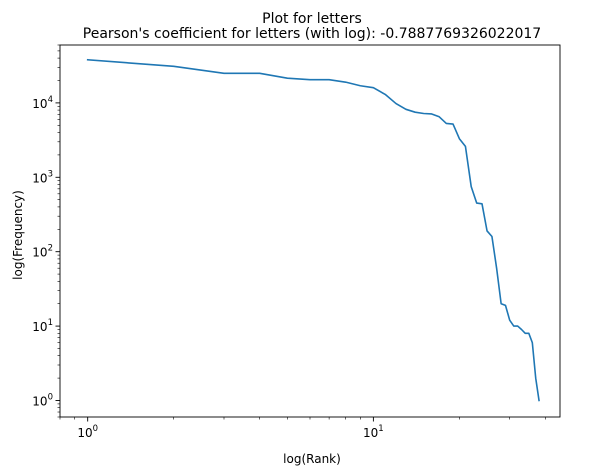 The image size is (596, 475). I want to click on x-tick-label: 10¹, so click(373, 432).